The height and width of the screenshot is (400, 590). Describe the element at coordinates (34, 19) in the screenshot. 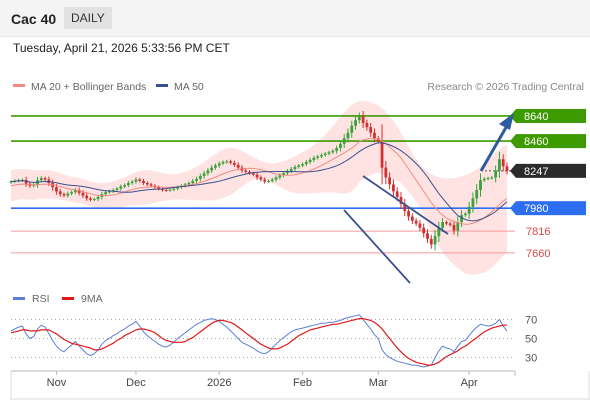

I see `instrument-title: Cac 40` at that location.